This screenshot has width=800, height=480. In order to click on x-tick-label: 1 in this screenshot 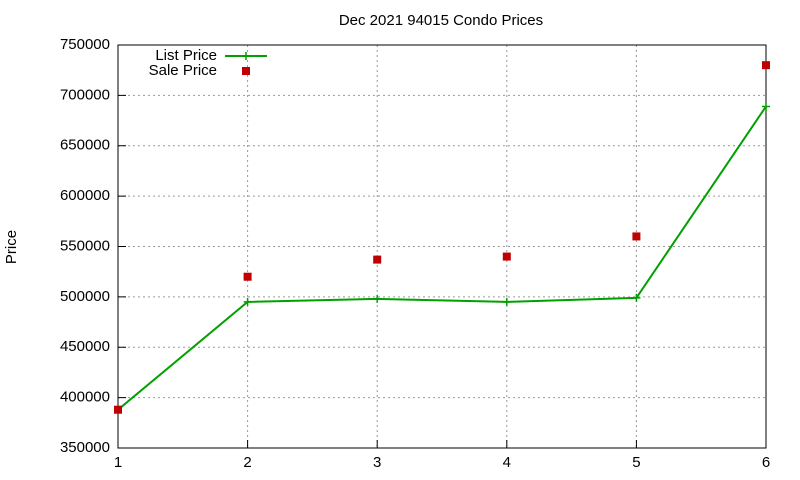, I will do `click(118, 462)`.